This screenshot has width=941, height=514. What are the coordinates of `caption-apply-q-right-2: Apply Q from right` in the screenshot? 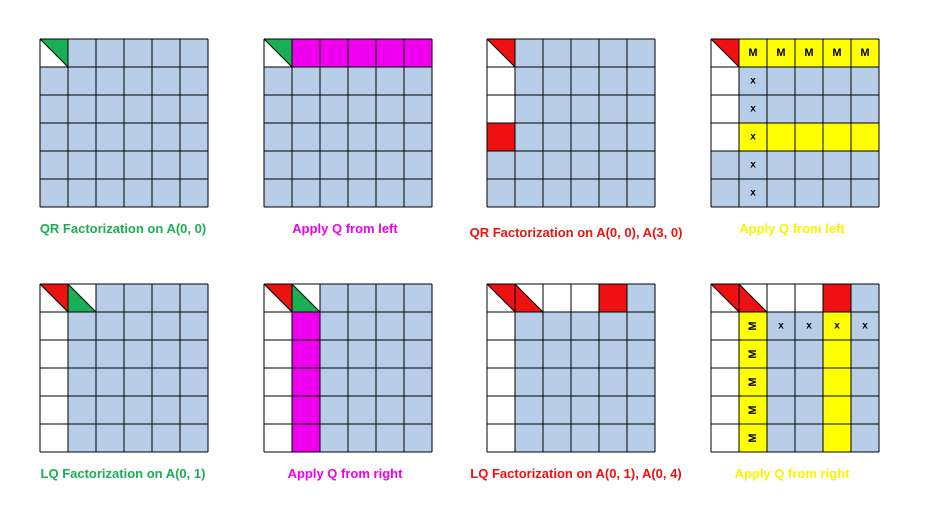 It's located at (792, 473).